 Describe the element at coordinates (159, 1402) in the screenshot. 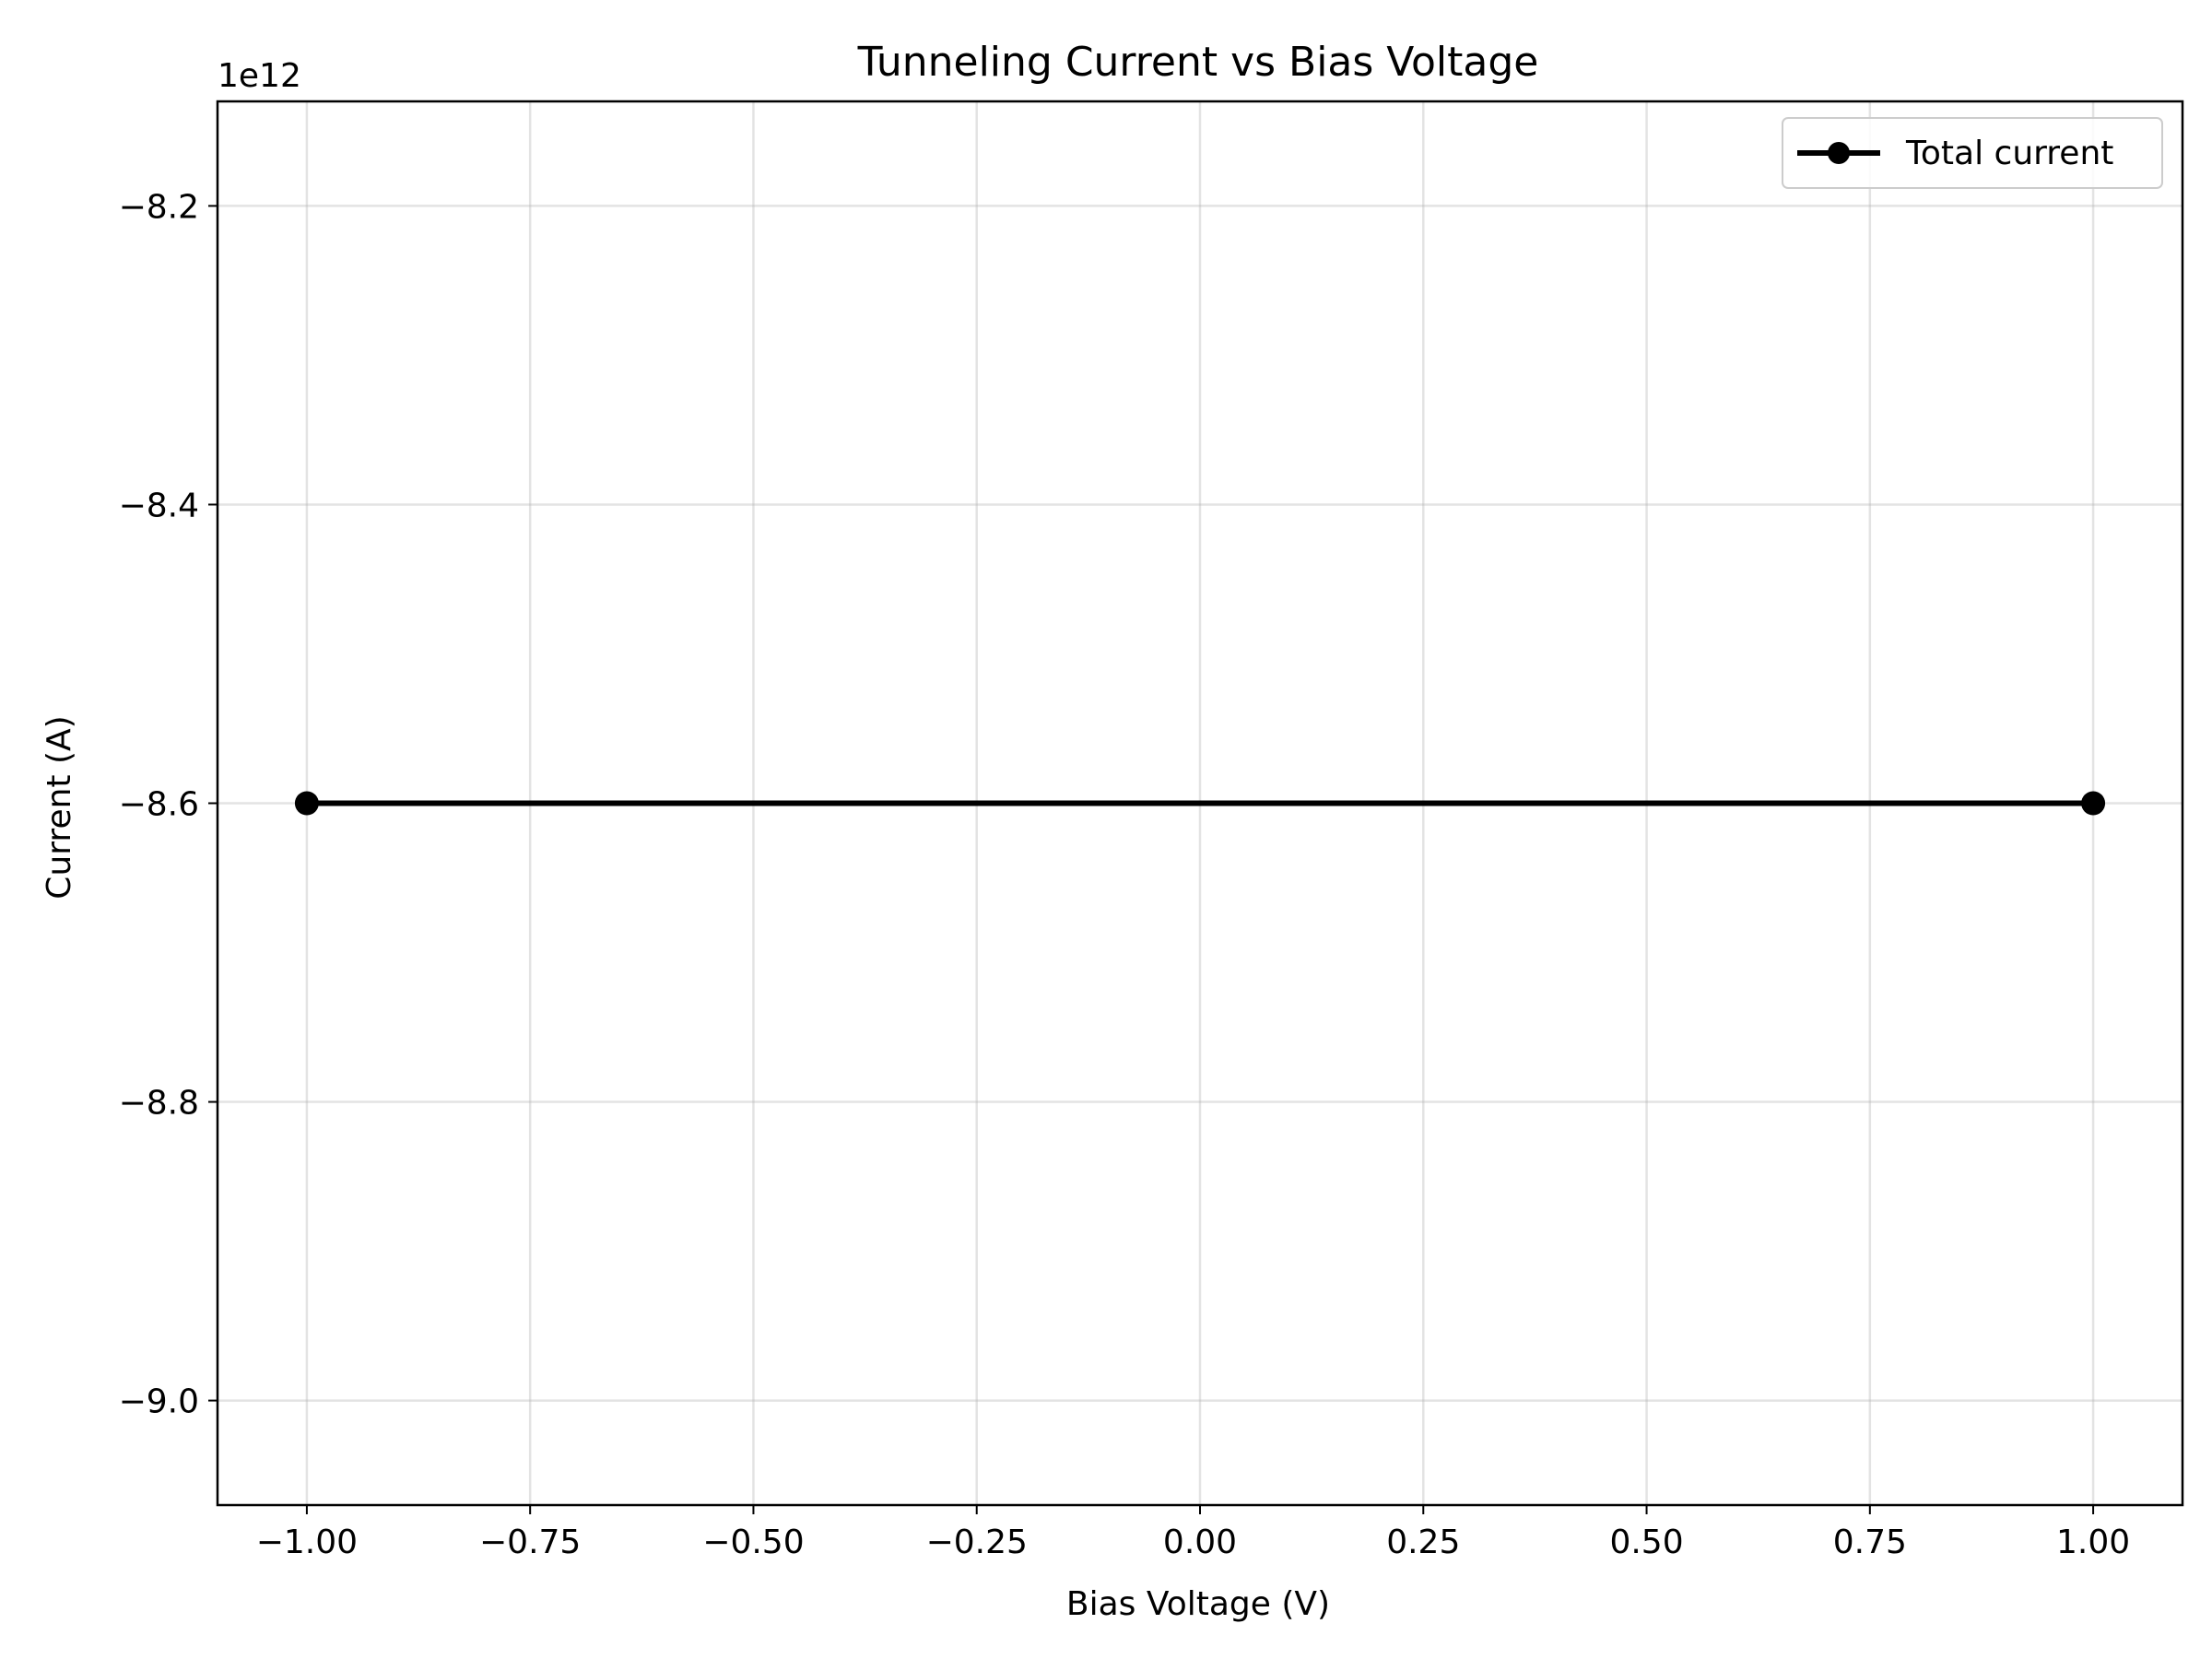

I see `y-tick-label: −9.0` at that location.